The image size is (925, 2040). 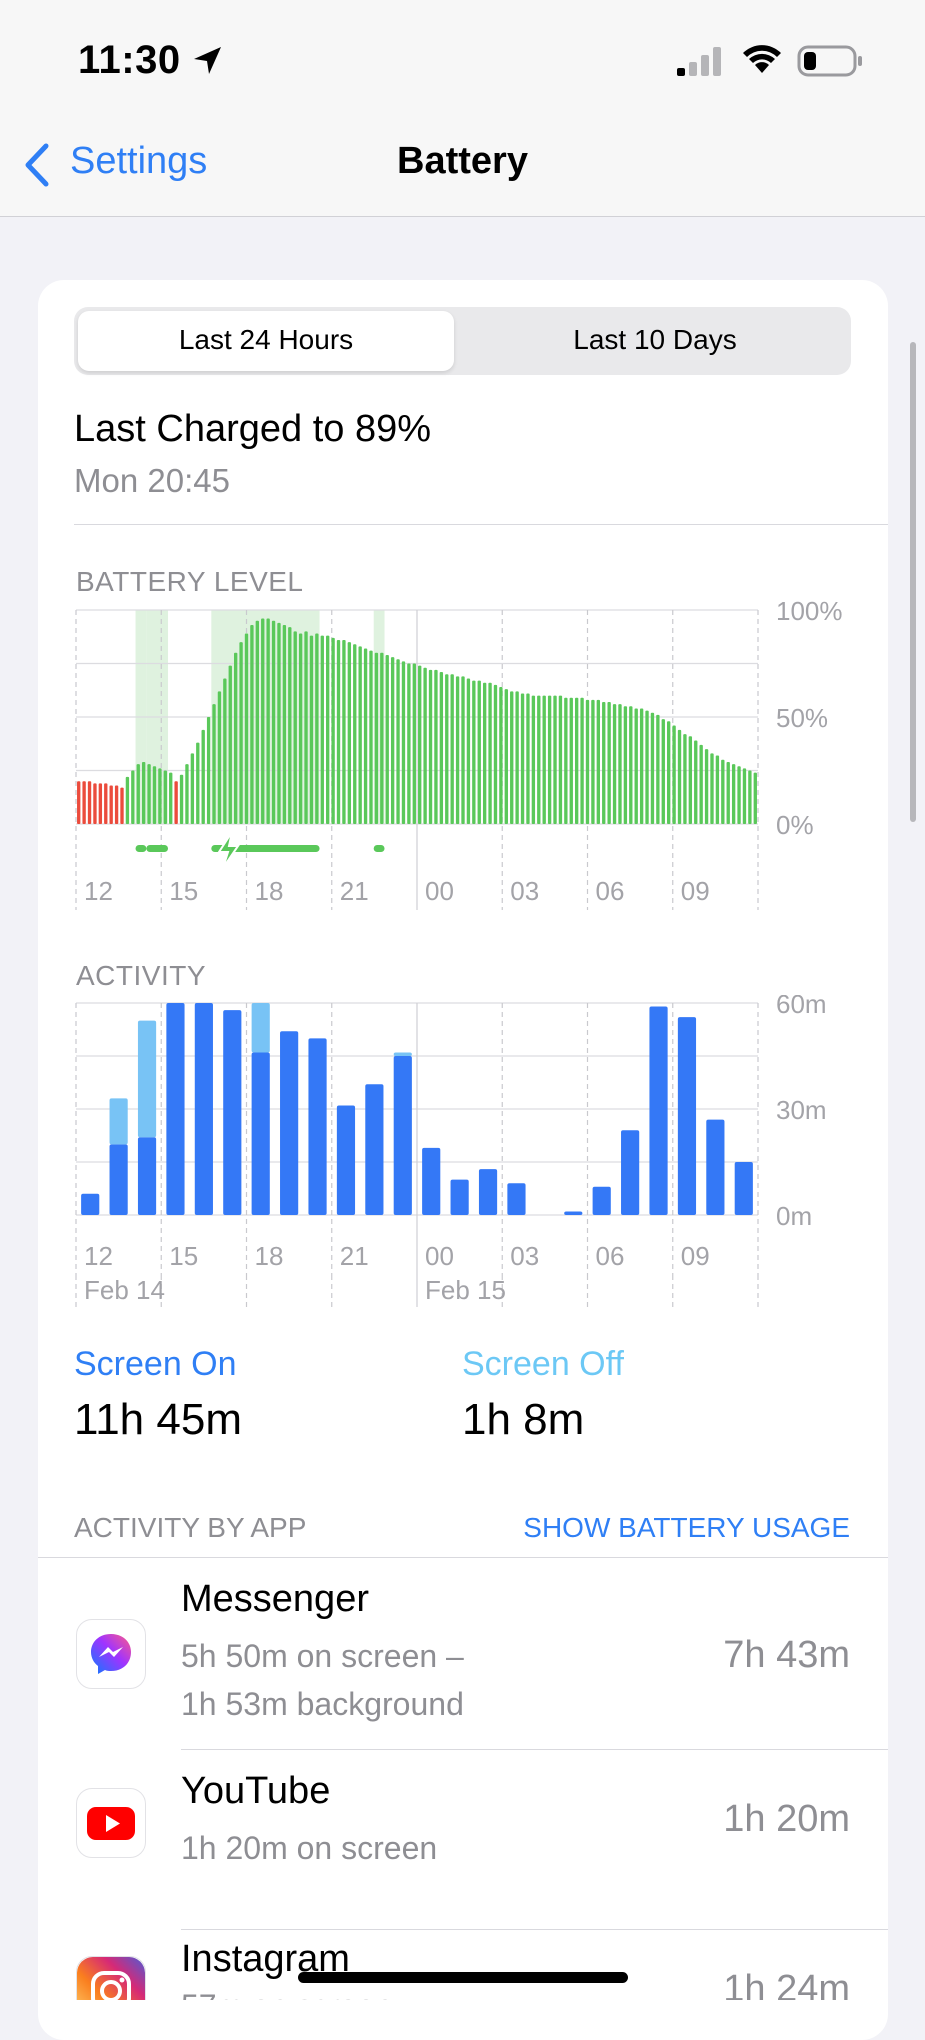 What do you see at coordinates (139, 161) in the screenshot?
I see `back-button: Settings` at bounding box center [139, 161].